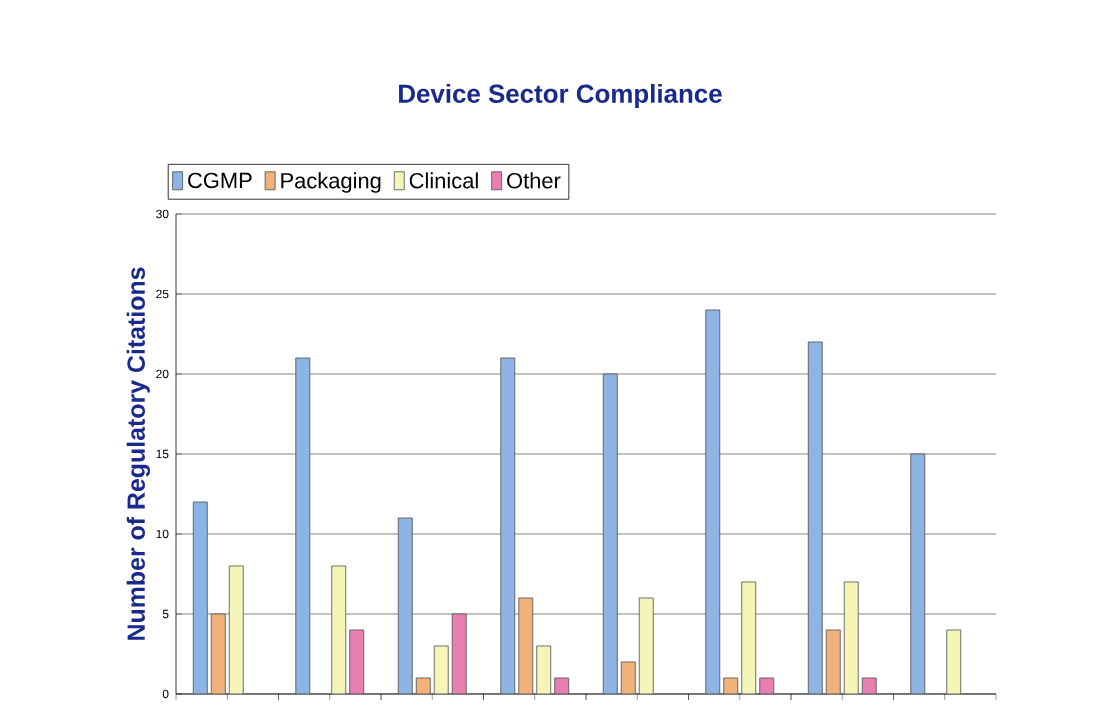  What do you see at coordinates (560, 96) in the screenshot?
I see `chart-title: Device Sector Compliance` at bounding box center [560, 96].